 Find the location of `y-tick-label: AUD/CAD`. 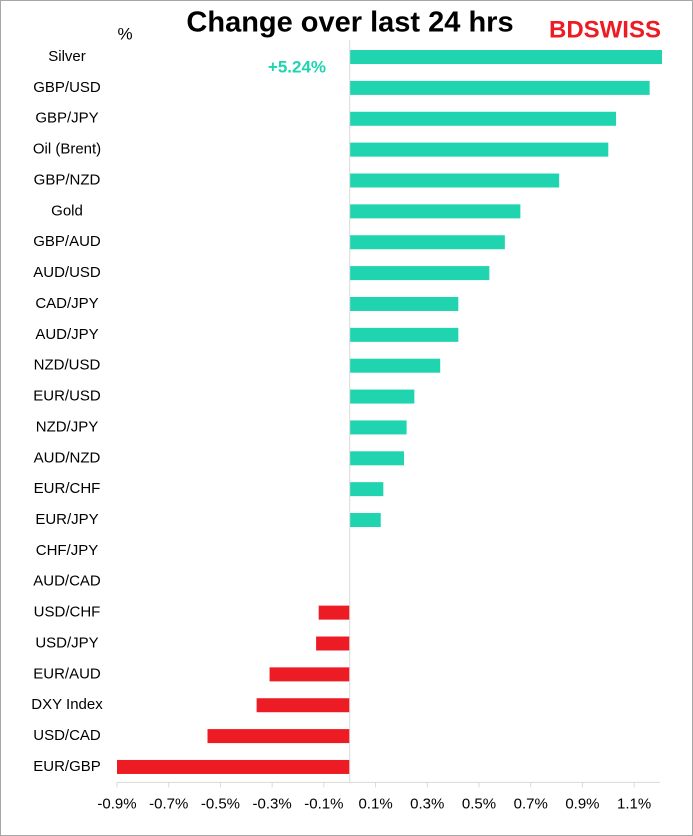

y-tick-label: AUD/CAD is located at coordinates (67, 581).